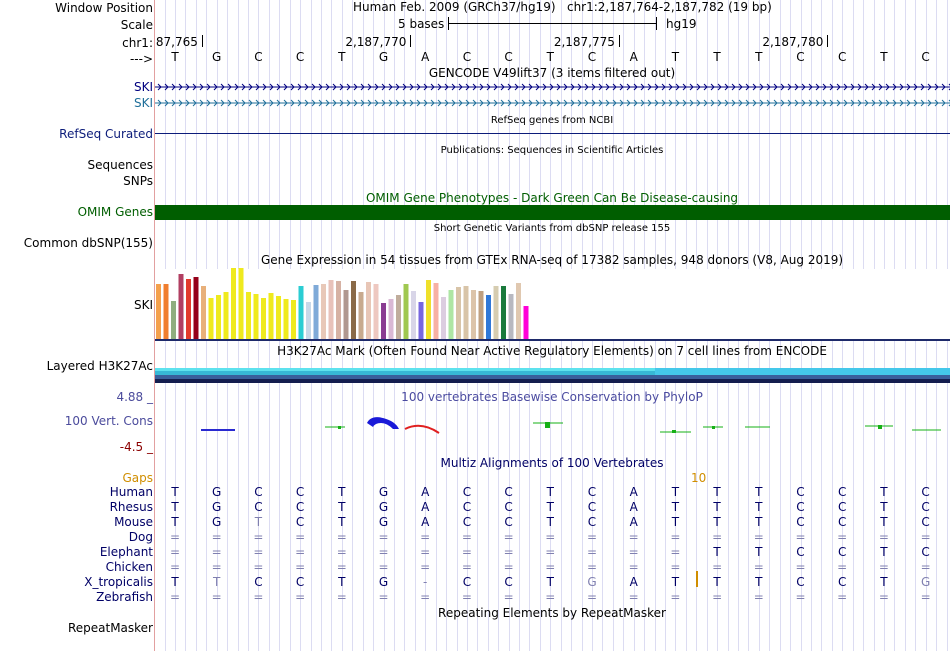  What do you see at coordinates (99, 366) in the screenshot?
I see `h3k27ac-track-label: Layered H3K27Ac` at bounding box center [99, 366].